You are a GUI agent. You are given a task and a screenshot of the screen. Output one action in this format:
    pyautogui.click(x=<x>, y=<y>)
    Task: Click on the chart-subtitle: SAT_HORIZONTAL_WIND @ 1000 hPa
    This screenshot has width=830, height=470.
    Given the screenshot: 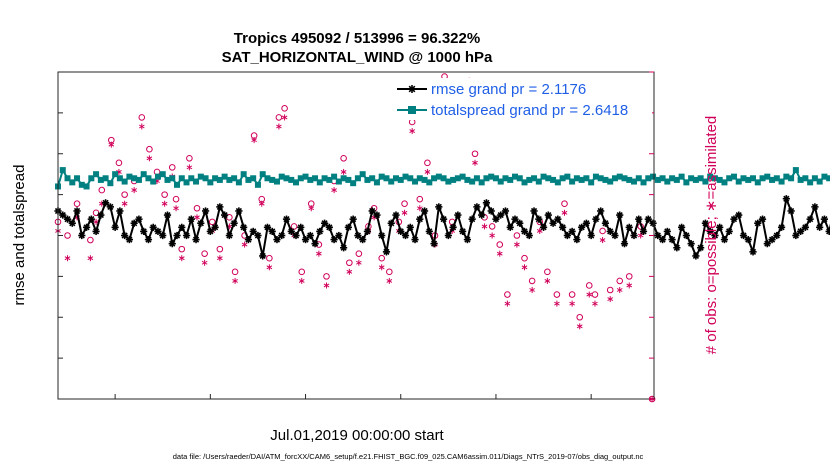 What is the action you would take?
    pyautogui.click(x=357, y=57)
    